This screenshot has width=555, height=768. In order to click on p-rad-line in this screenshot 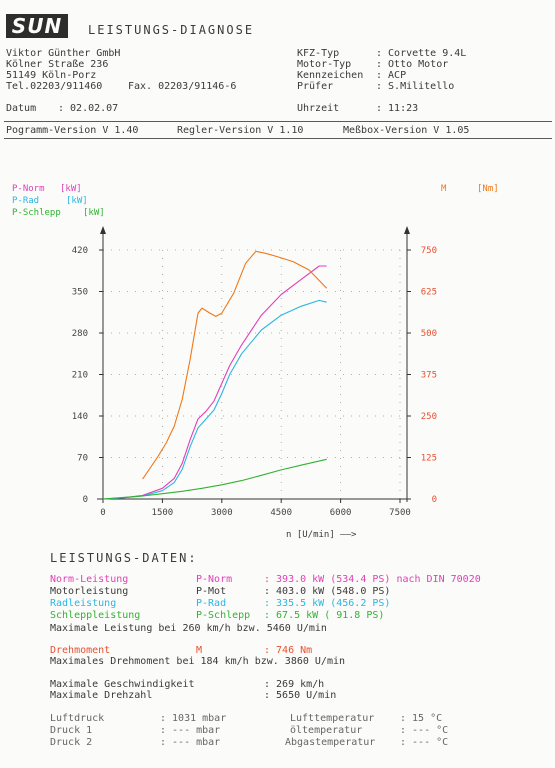, I will do `click(214, 399)`.